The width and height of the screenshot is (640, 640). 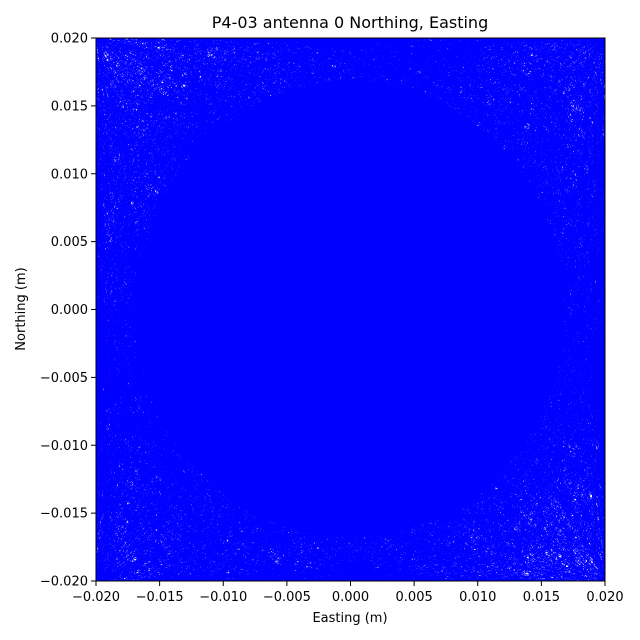 What do you see at coordinates (69, 174) in the screenshot?
I see `y-tick-label: 0.010` at bounding box center [69, 174].